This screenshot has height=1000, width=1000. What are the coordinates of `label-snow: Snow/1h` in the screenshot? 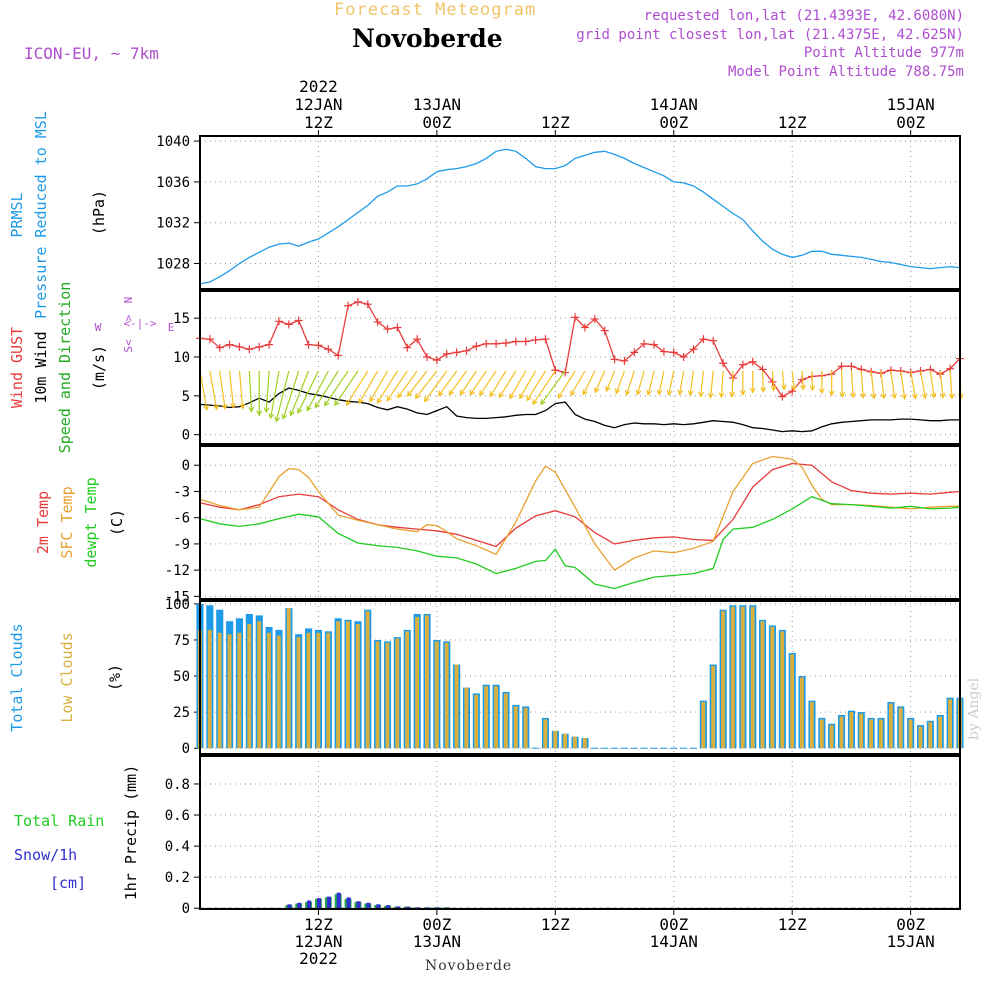 It's located at (45, 855).